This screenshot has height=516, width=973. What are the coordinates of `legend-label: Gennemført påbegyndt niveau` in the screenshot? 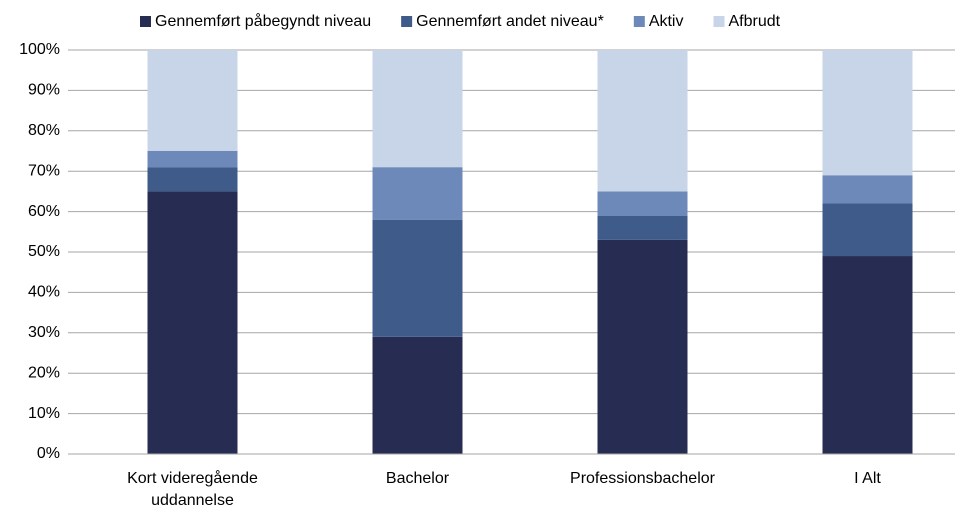 It's located at (263, 21).